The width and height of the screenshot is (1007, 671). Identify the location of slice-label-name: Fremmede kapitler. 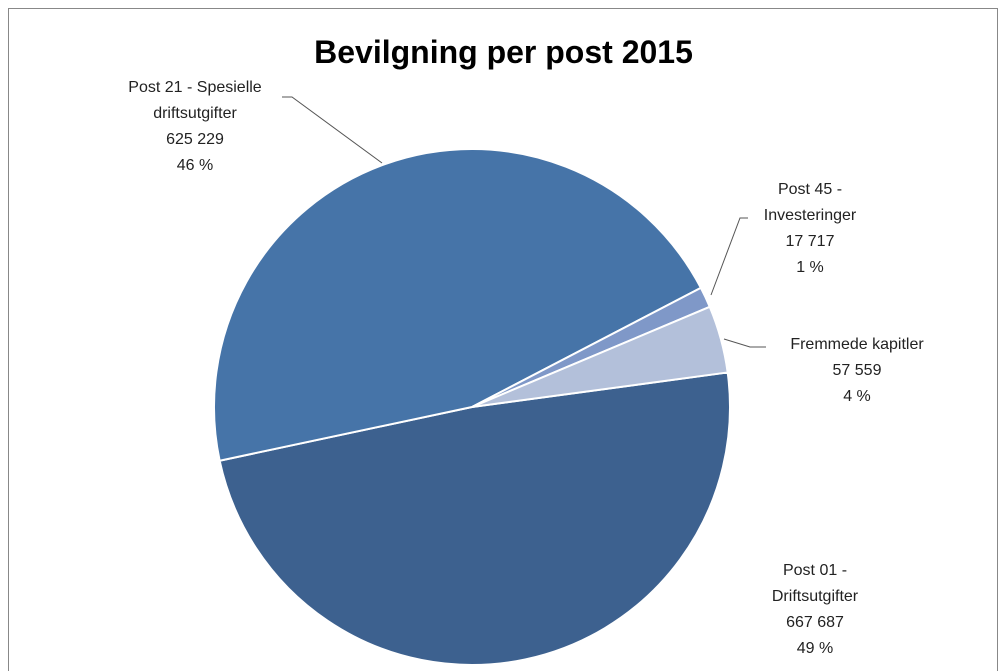
(857, 344).